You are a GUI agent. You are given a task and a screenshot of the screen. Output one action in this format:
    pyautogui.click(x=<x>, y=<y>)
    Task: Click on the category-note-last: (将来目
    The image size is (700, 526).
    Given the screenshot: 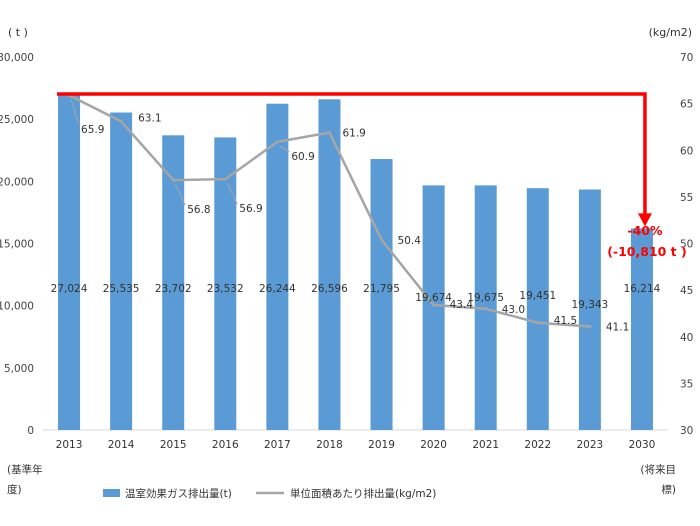 What is the action you would take?
    pyautogui.click(x=658, y=470)
    